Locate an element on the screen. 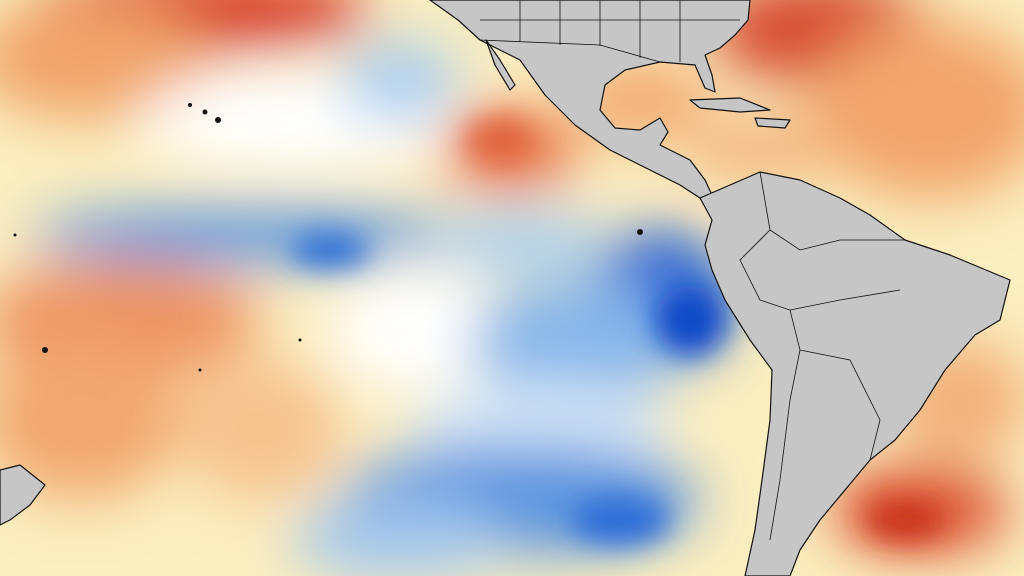 This screenshot has width=1024, height=576. baja-california is located at coordinates (500, 65).